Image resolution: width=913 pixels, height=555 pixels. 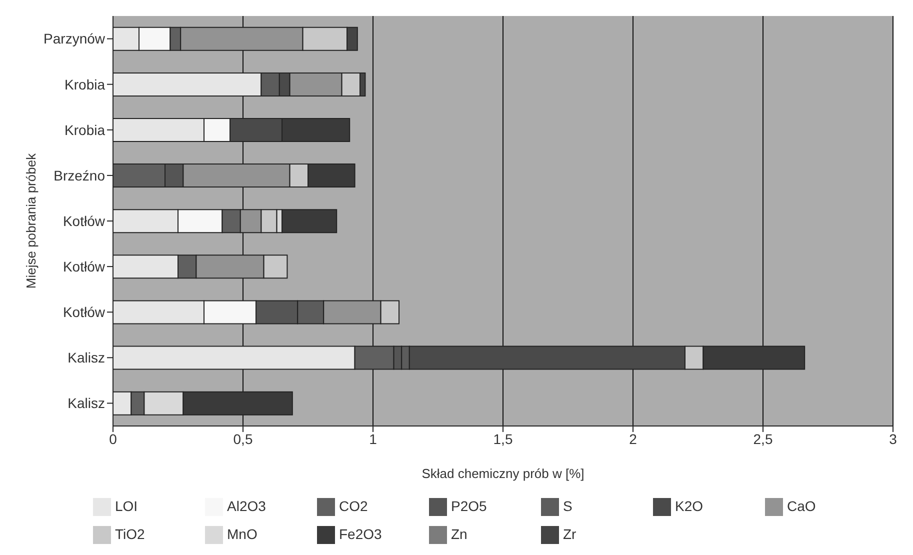 I want to click on x-tick-label: 2, so click(x=633, y=438).